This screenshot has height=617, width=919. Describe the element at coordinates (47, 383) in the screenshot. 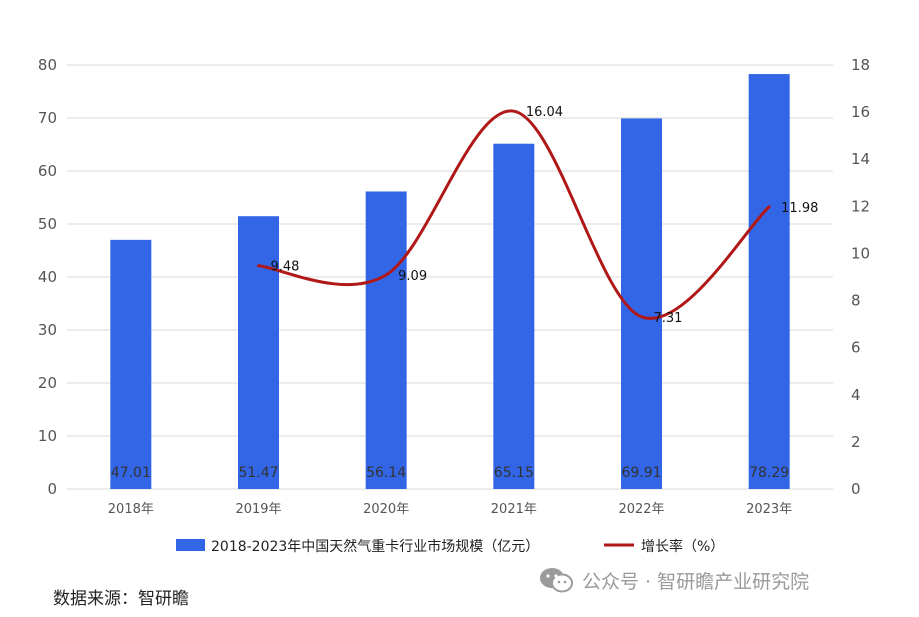

I see `y-left-tick-label: 20` at that location.